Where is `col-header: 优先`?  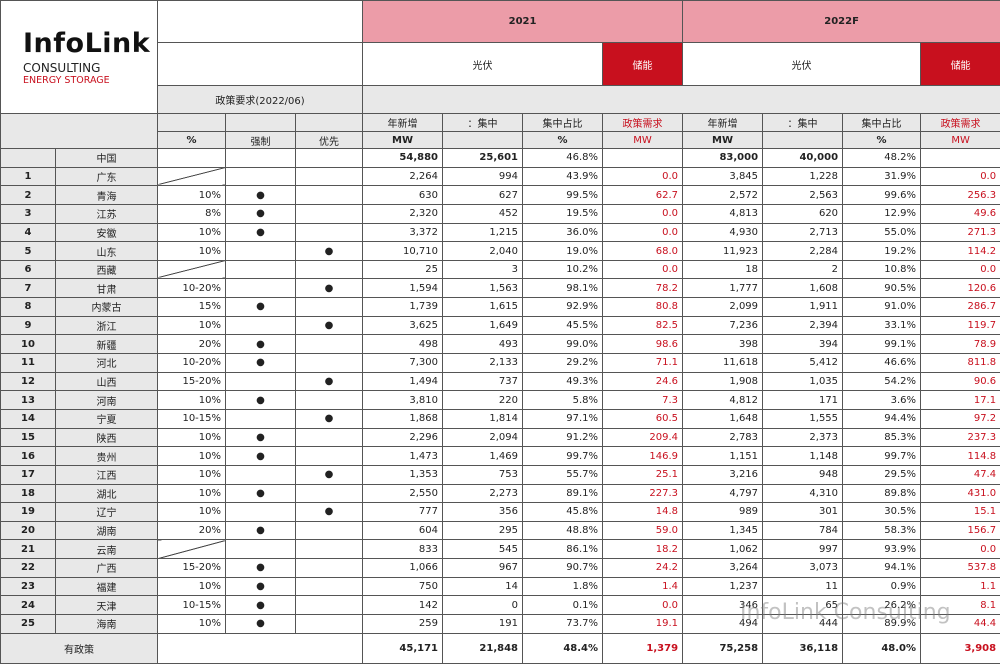 col-header: 优先 is located at coordinates (329, 140).